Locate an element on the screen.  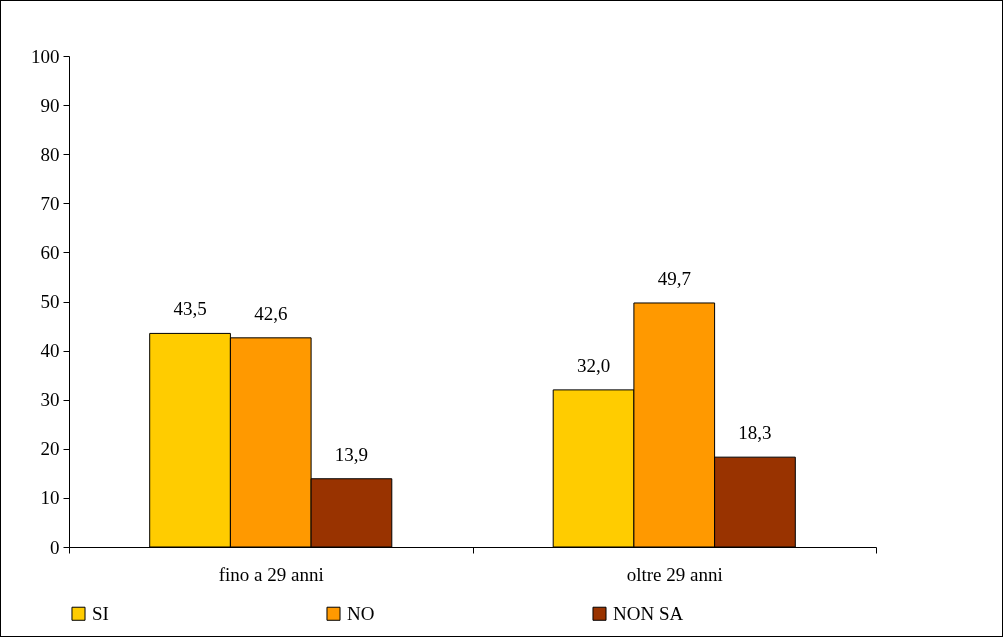
x-tick-label: oltre 29 anni is located at coordinates (674, 574).